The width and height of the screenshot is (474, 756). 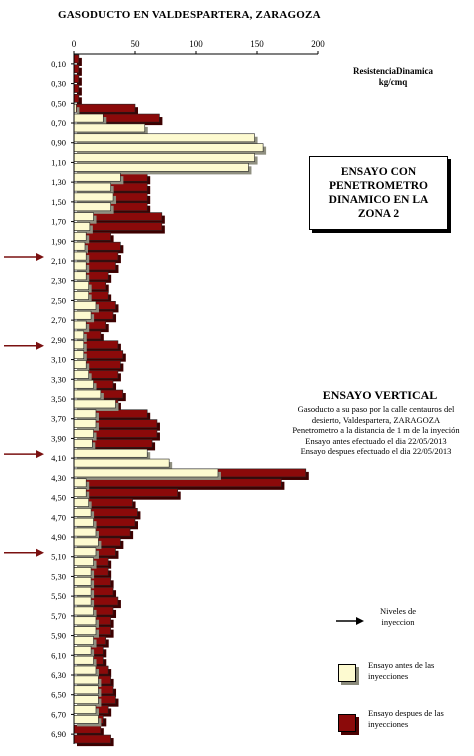 I want to click on y-tick-label: 3,30, so click(x=58, y=379).